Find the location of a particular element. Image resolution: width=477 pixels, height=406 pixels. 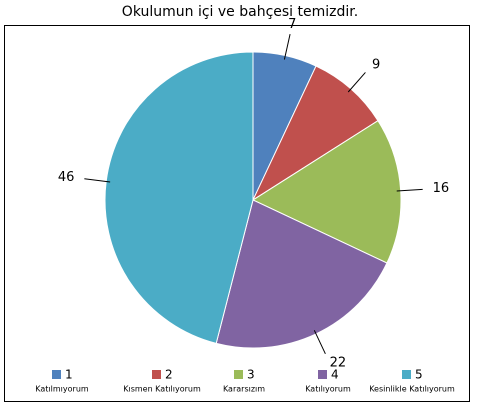

legend-description: Katılmıyorum is located at coordinates (62, 389).